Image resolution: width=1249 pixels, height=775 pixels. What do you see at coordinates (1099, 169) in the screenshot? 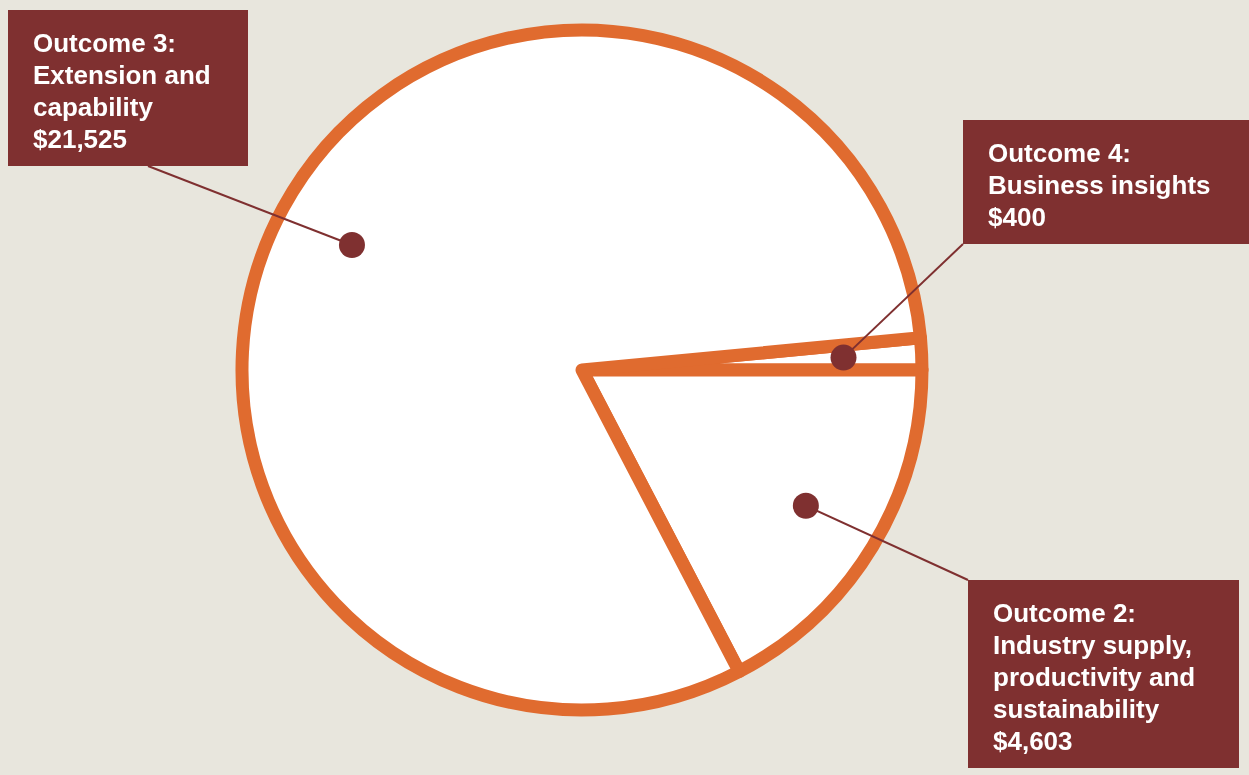
I see `slice-label: Outcome 4: Business insights` at bounding box center [1099, 169].